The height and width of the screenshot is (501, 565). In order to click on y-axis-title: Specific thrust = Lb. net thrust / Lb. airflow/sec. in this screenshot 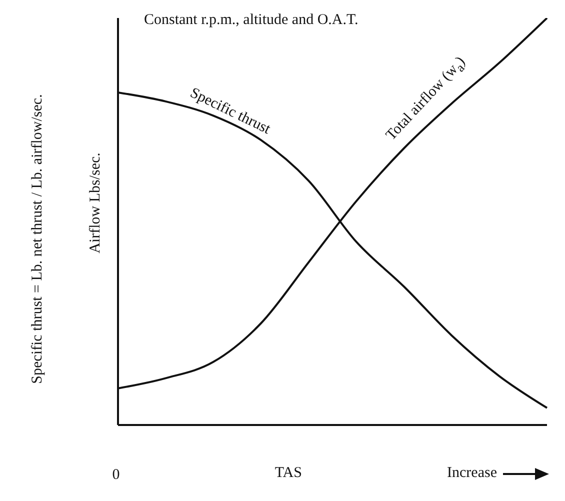, I will do `click(38, 239)`.